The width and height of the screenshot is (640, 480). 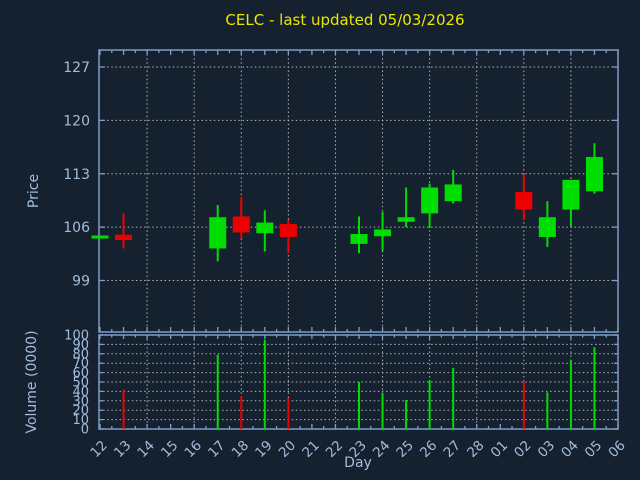 I want to click on x-tick-label: 24, so click(x=381, y=449).